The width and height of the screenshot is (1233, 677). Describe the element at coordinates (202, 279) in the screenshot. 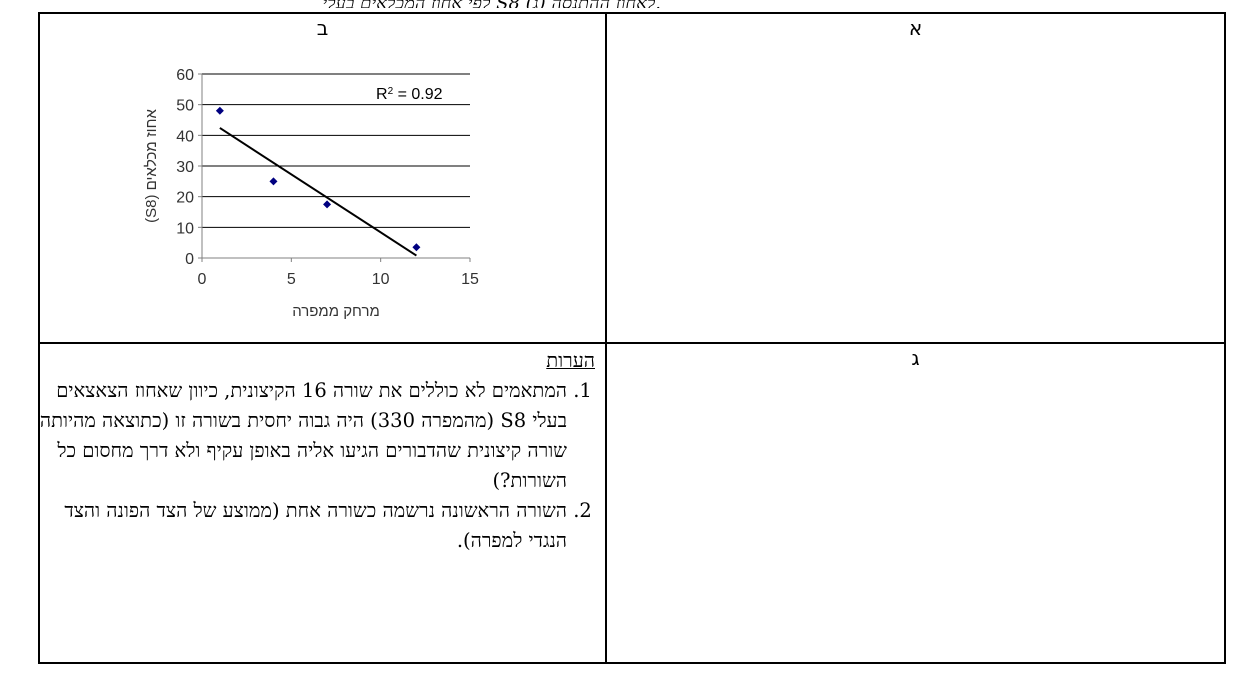

I see `x-tick-label: 0` at that location.